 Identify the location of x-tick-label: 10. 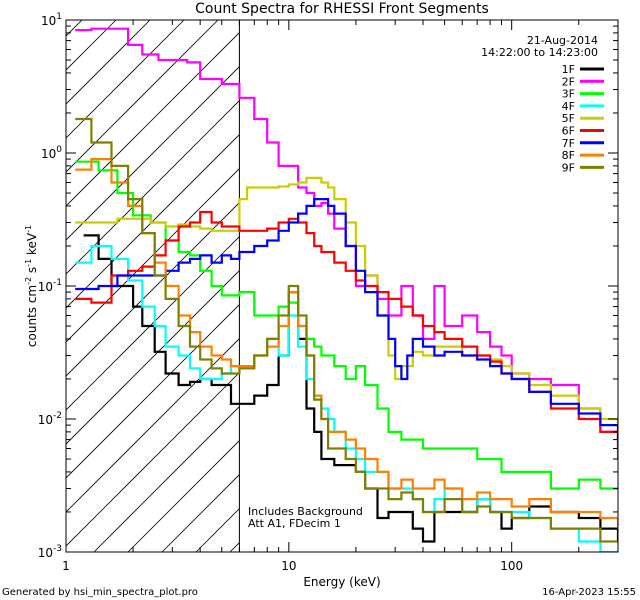
(288, 566).